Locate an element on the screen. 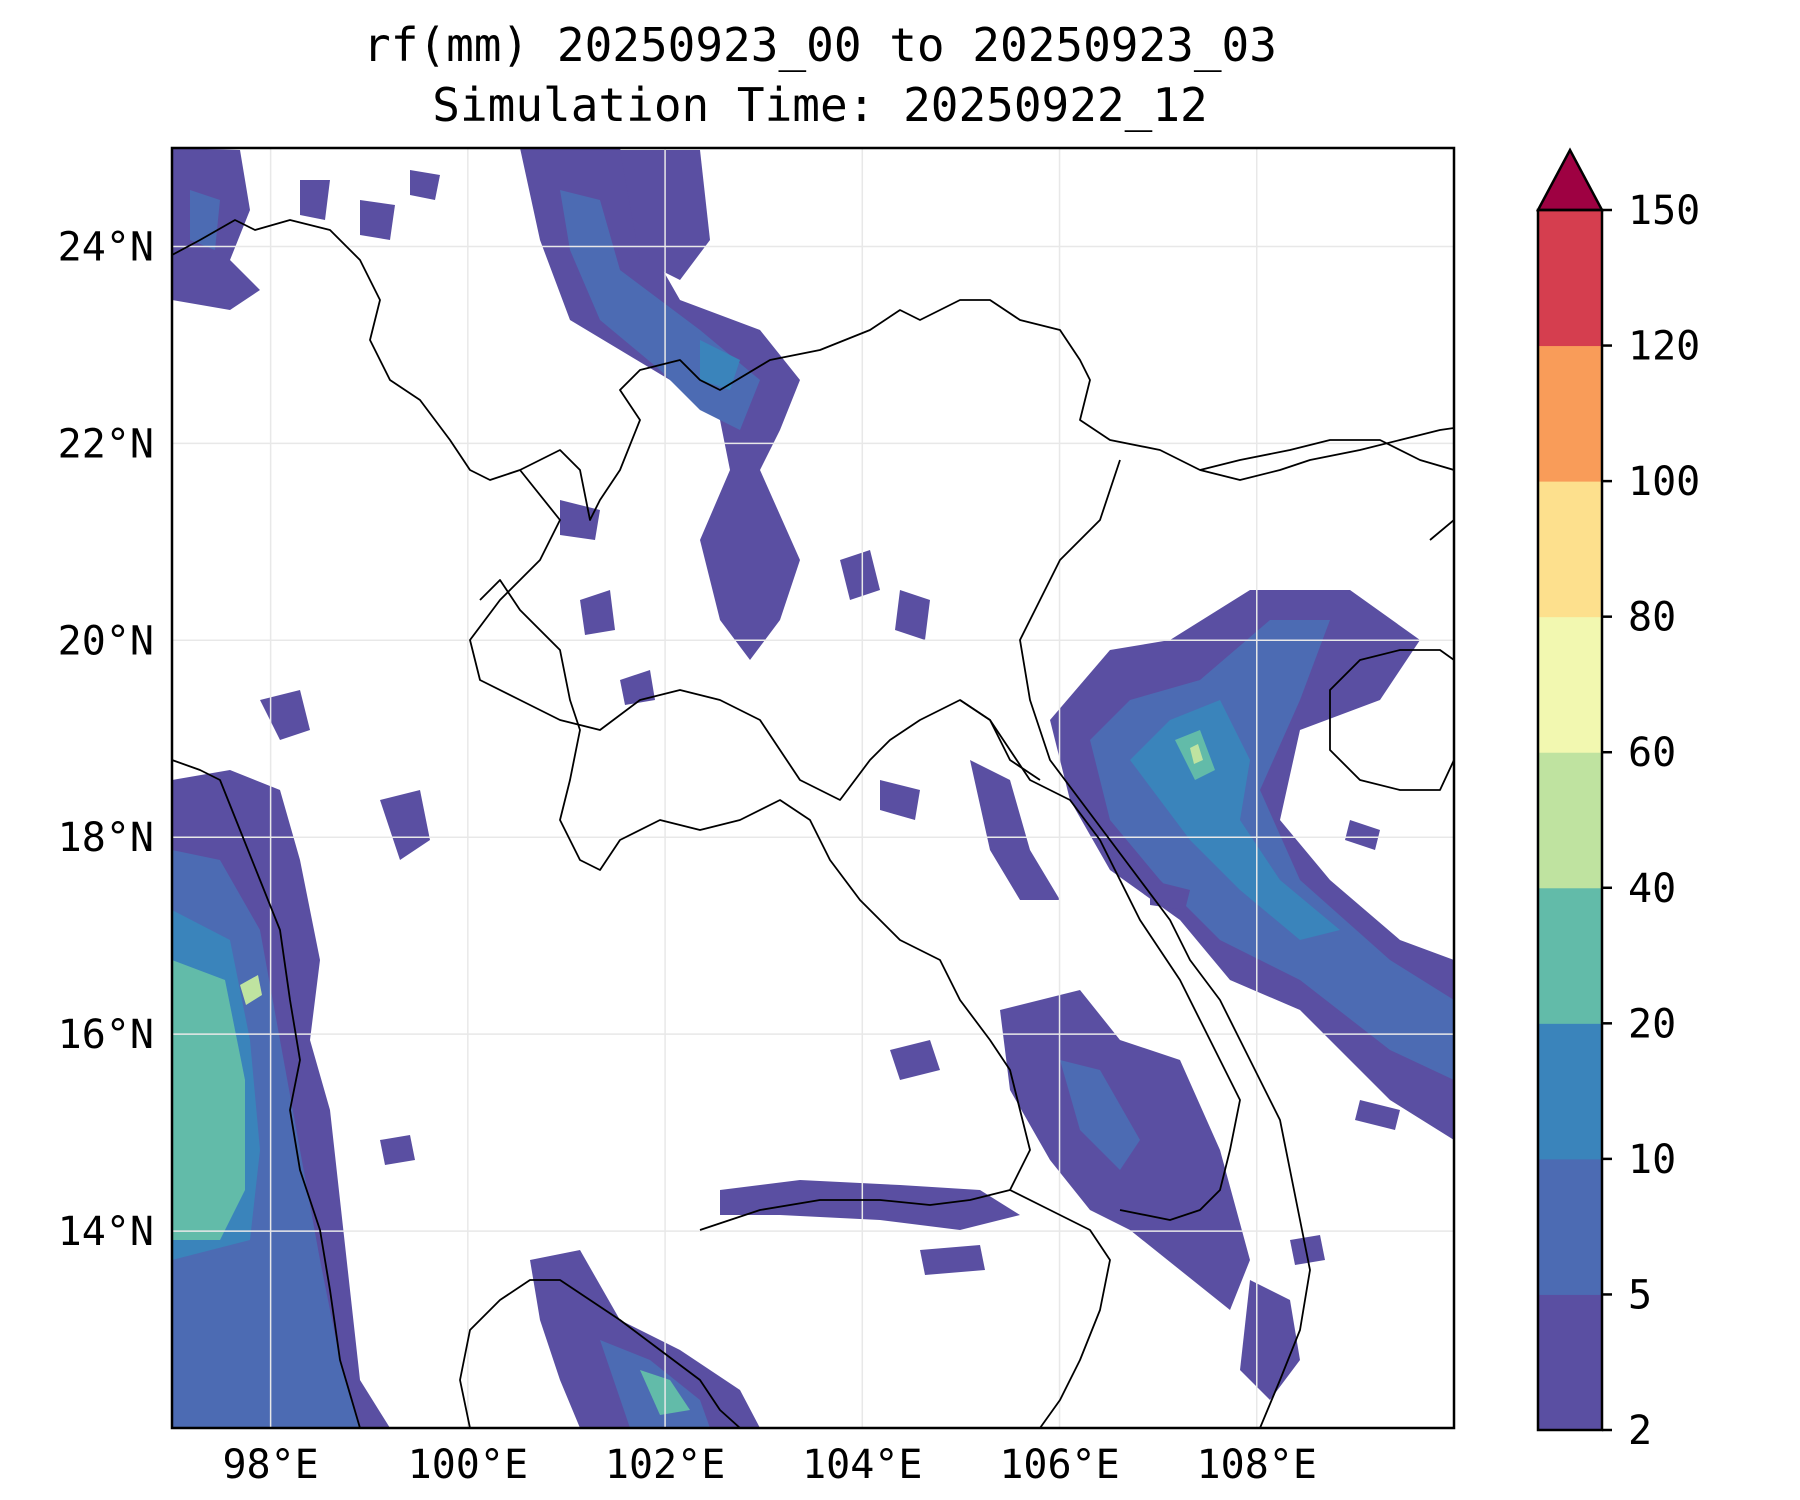 The image size is (1800, 1500). border-thailand-myanmar is located at coordinates (266, 1093).